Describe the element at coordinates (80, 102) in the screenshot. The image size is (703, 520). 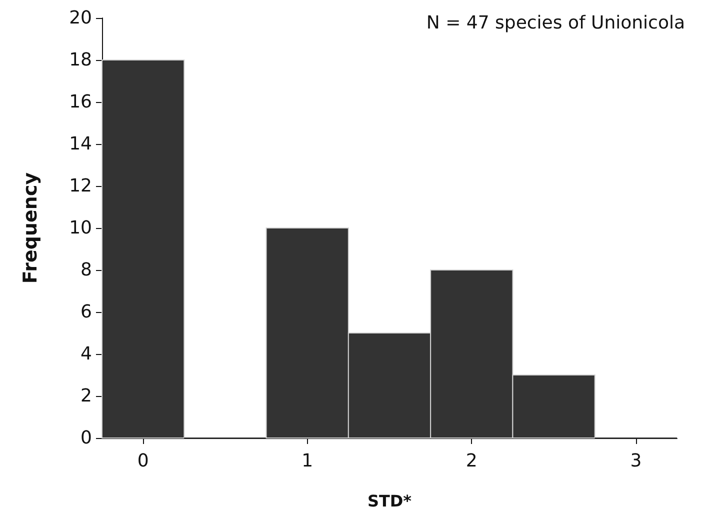
I see `y-tick-label: 16` at that location.